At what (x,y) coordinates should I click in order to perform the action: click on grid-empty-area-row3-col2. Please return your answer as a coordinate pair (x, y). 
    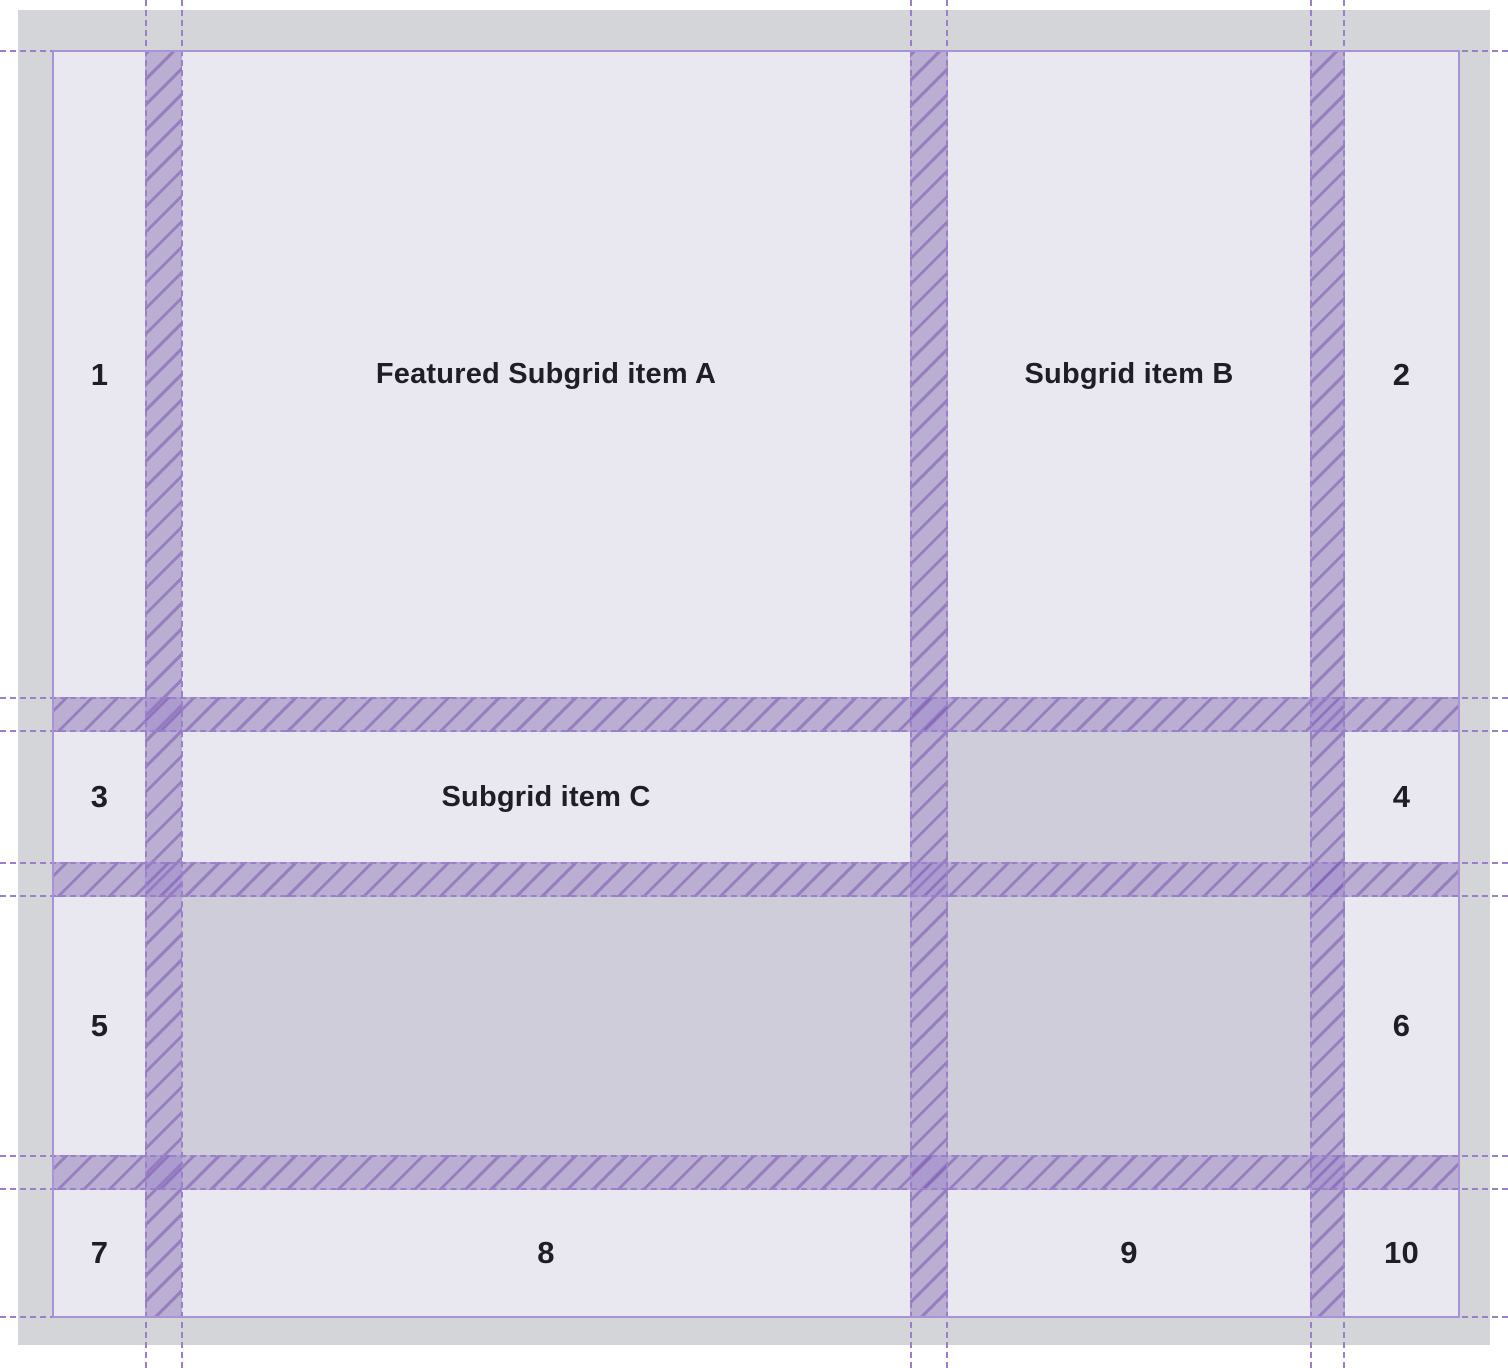
    Looking at the image, I should click on (546, 1026).